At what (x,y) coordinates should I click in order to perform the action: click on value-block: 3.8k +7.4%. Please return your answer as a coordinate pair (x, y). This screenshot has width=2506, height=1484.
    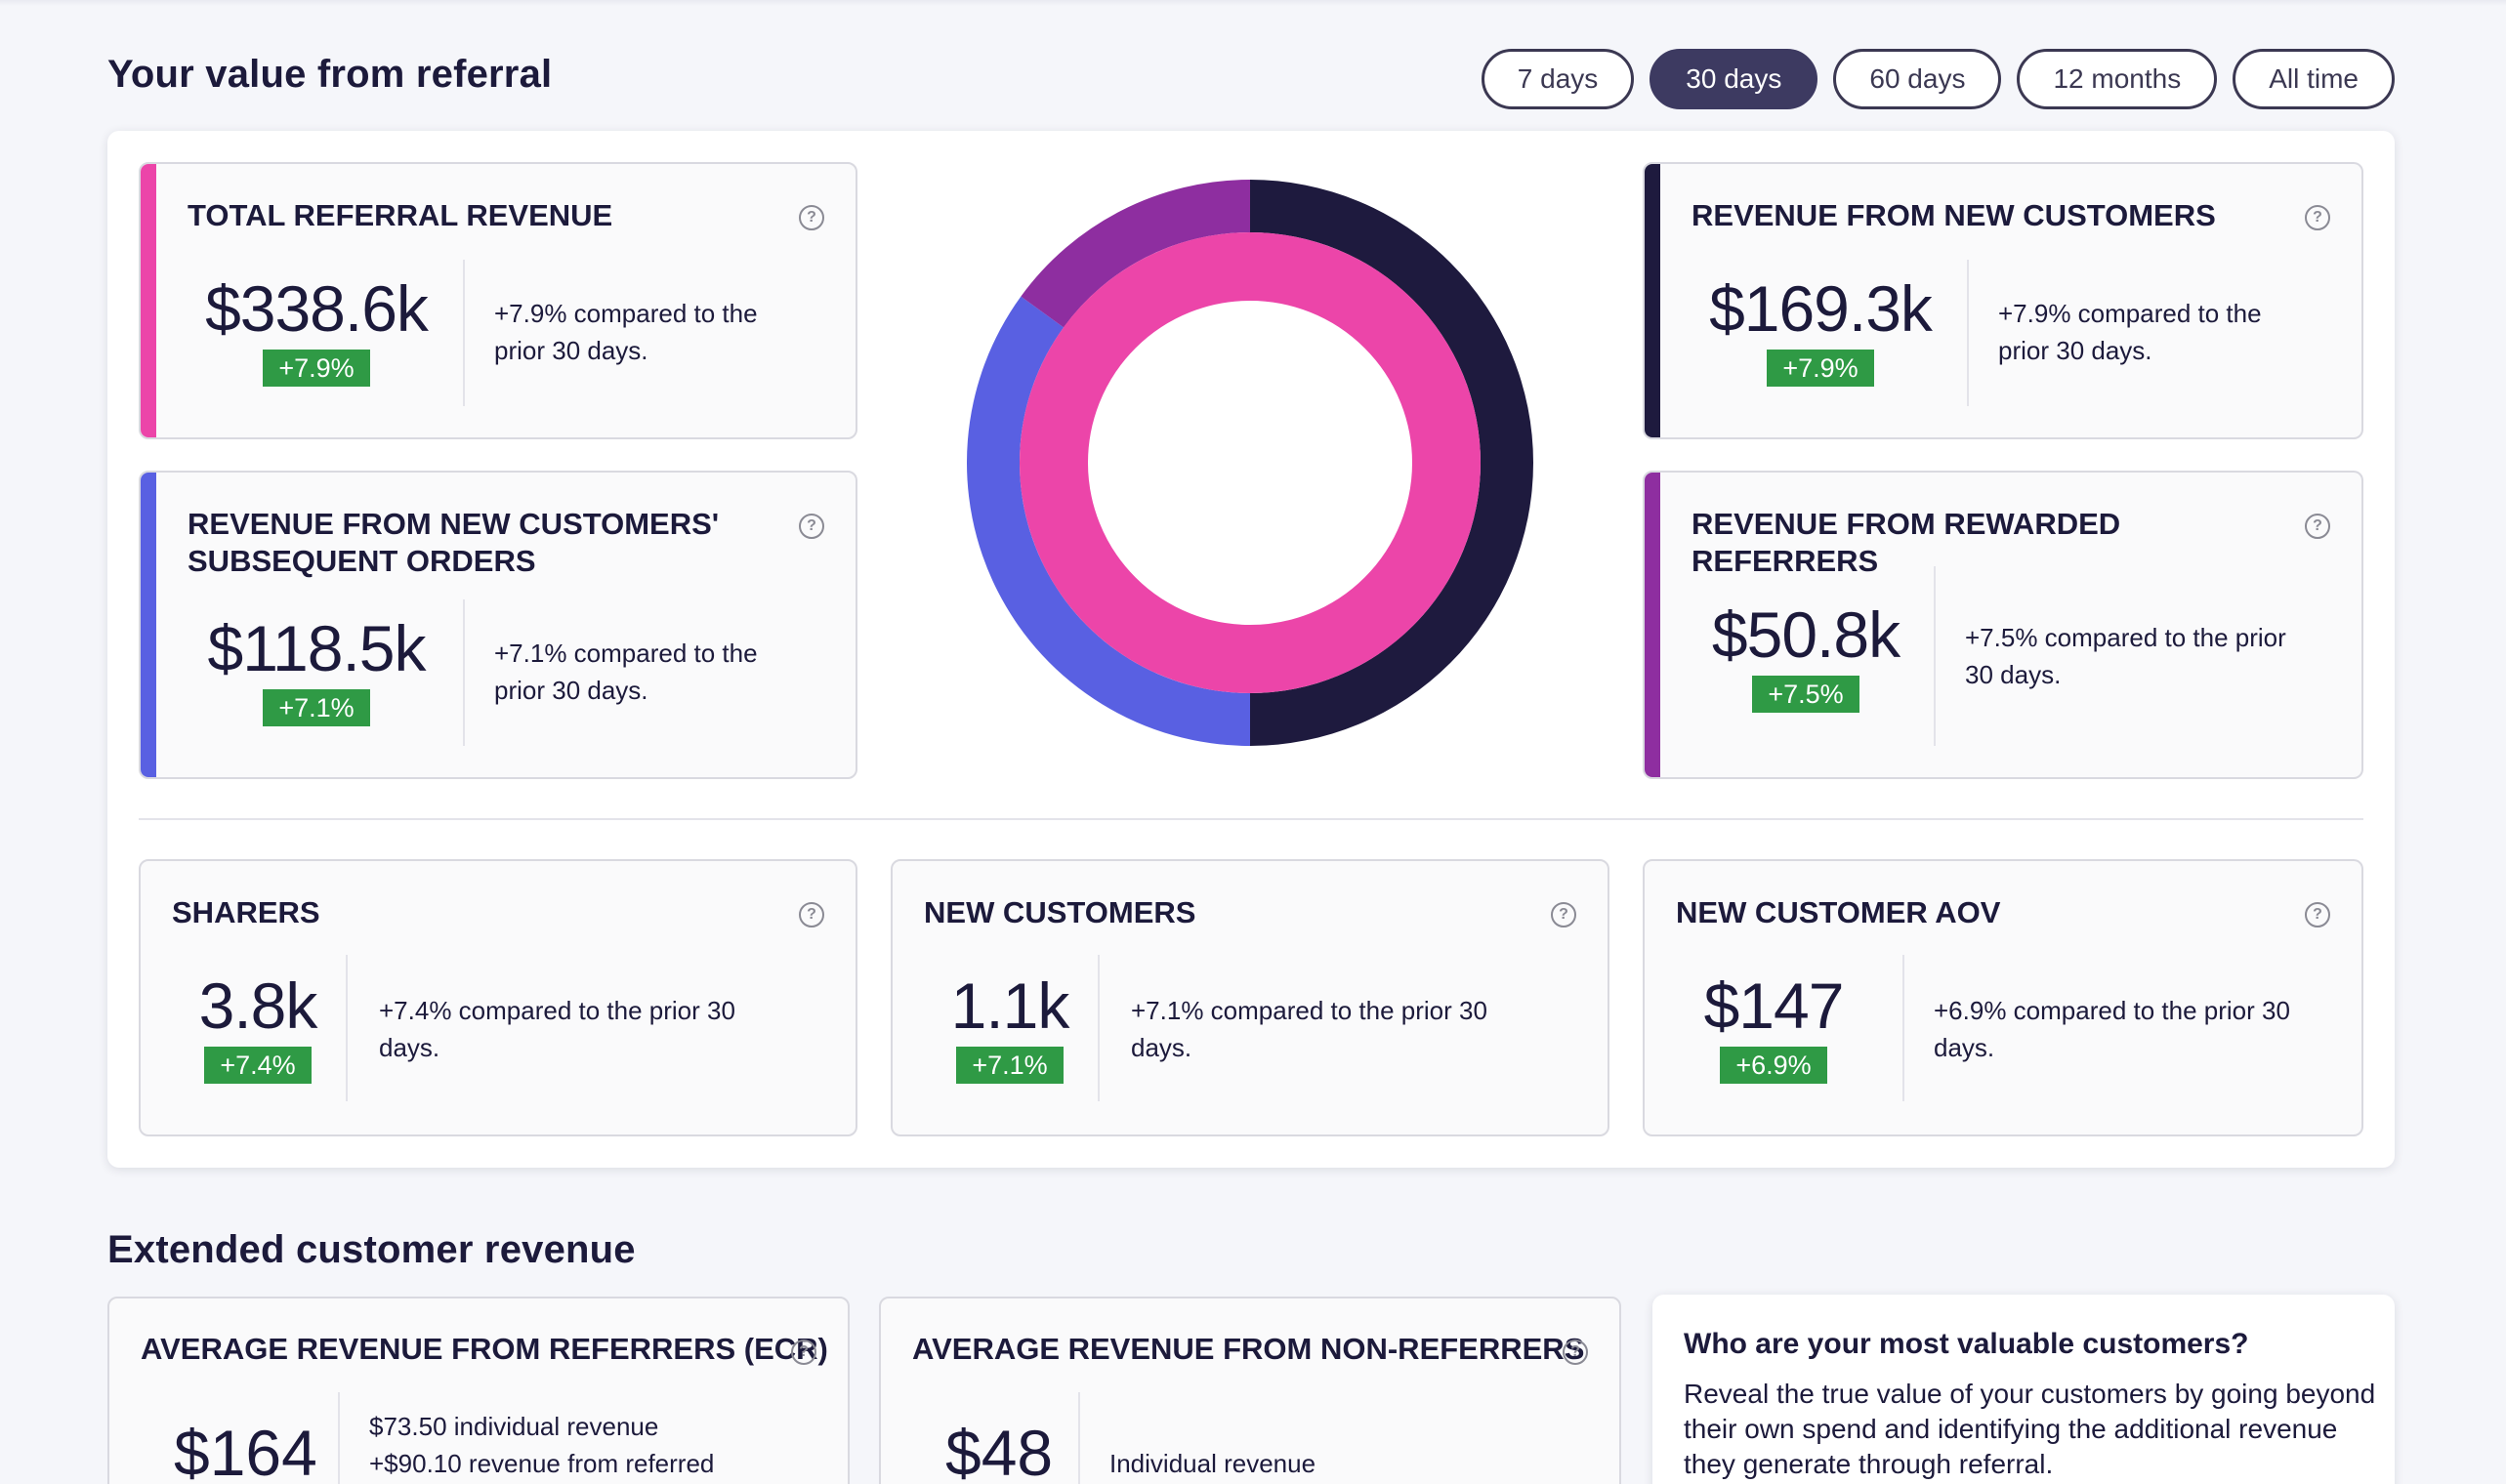
    Looking at the image, I should click on (258, 1027).